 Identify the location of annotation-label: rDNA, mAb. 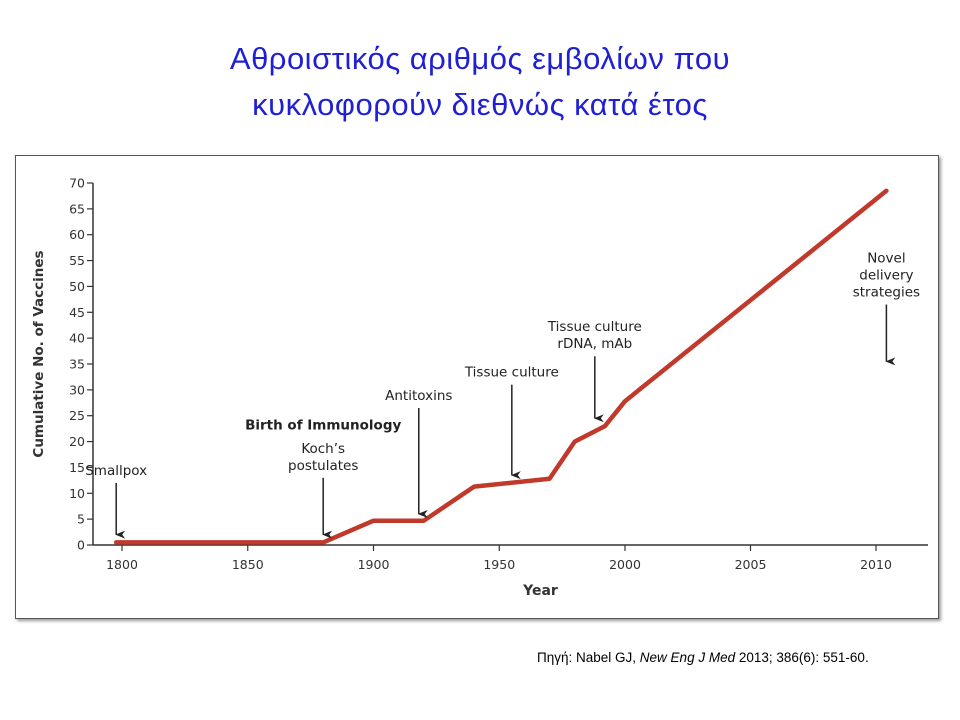
(594, 344).